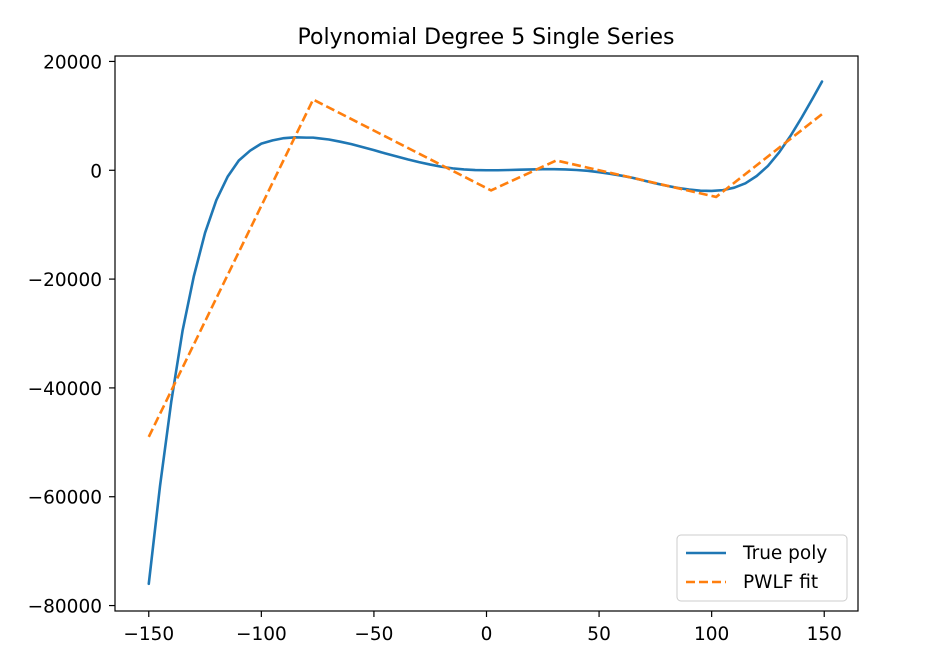  Describe the element at coordinates (780, 582) in the screenshot. I see `legend-label-2: PWLF fit` at that location.